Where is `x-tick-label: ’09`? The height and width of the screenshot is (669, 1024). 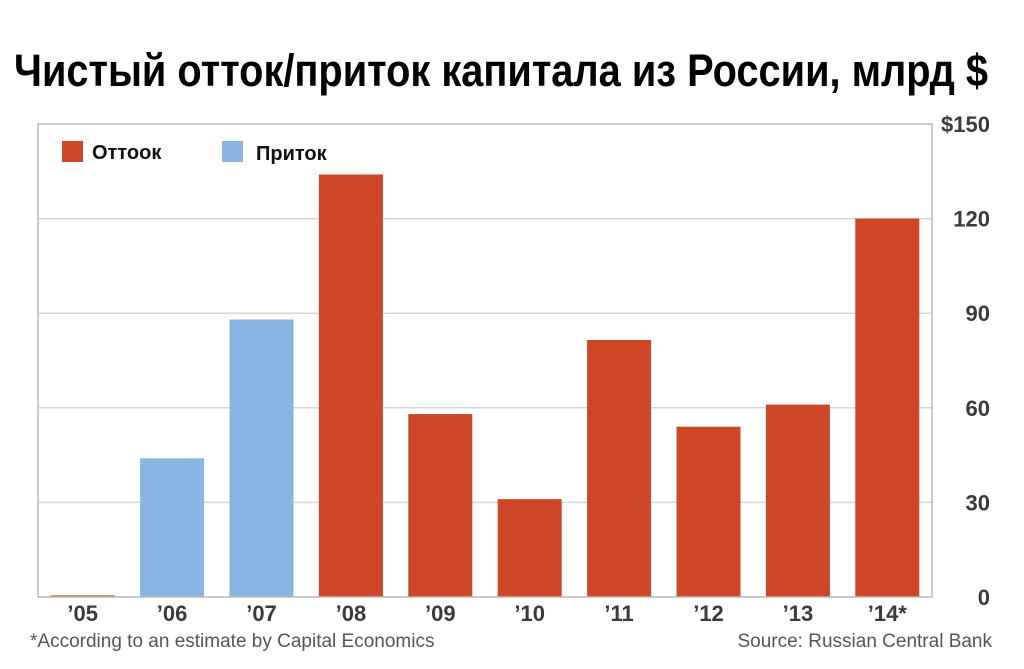 x-tick-label: ’09 is located at coordinates (440, 613).